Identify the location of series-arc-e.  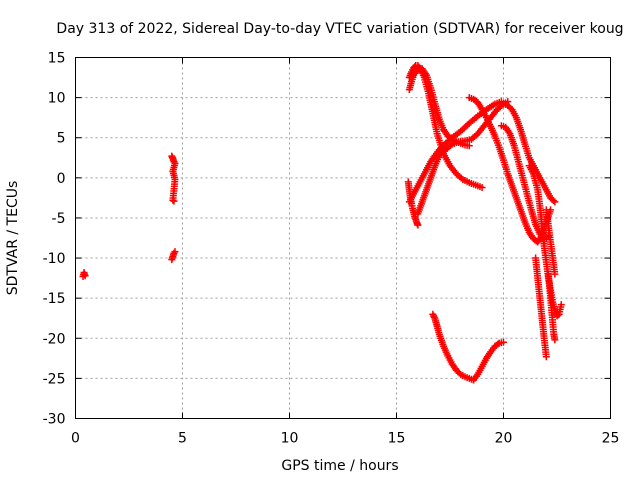
(463, 158).